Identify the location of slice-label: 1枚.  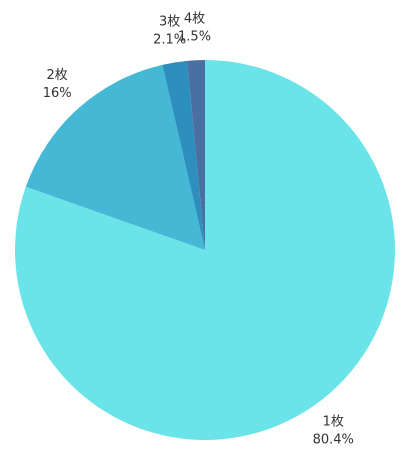
(333, 422).